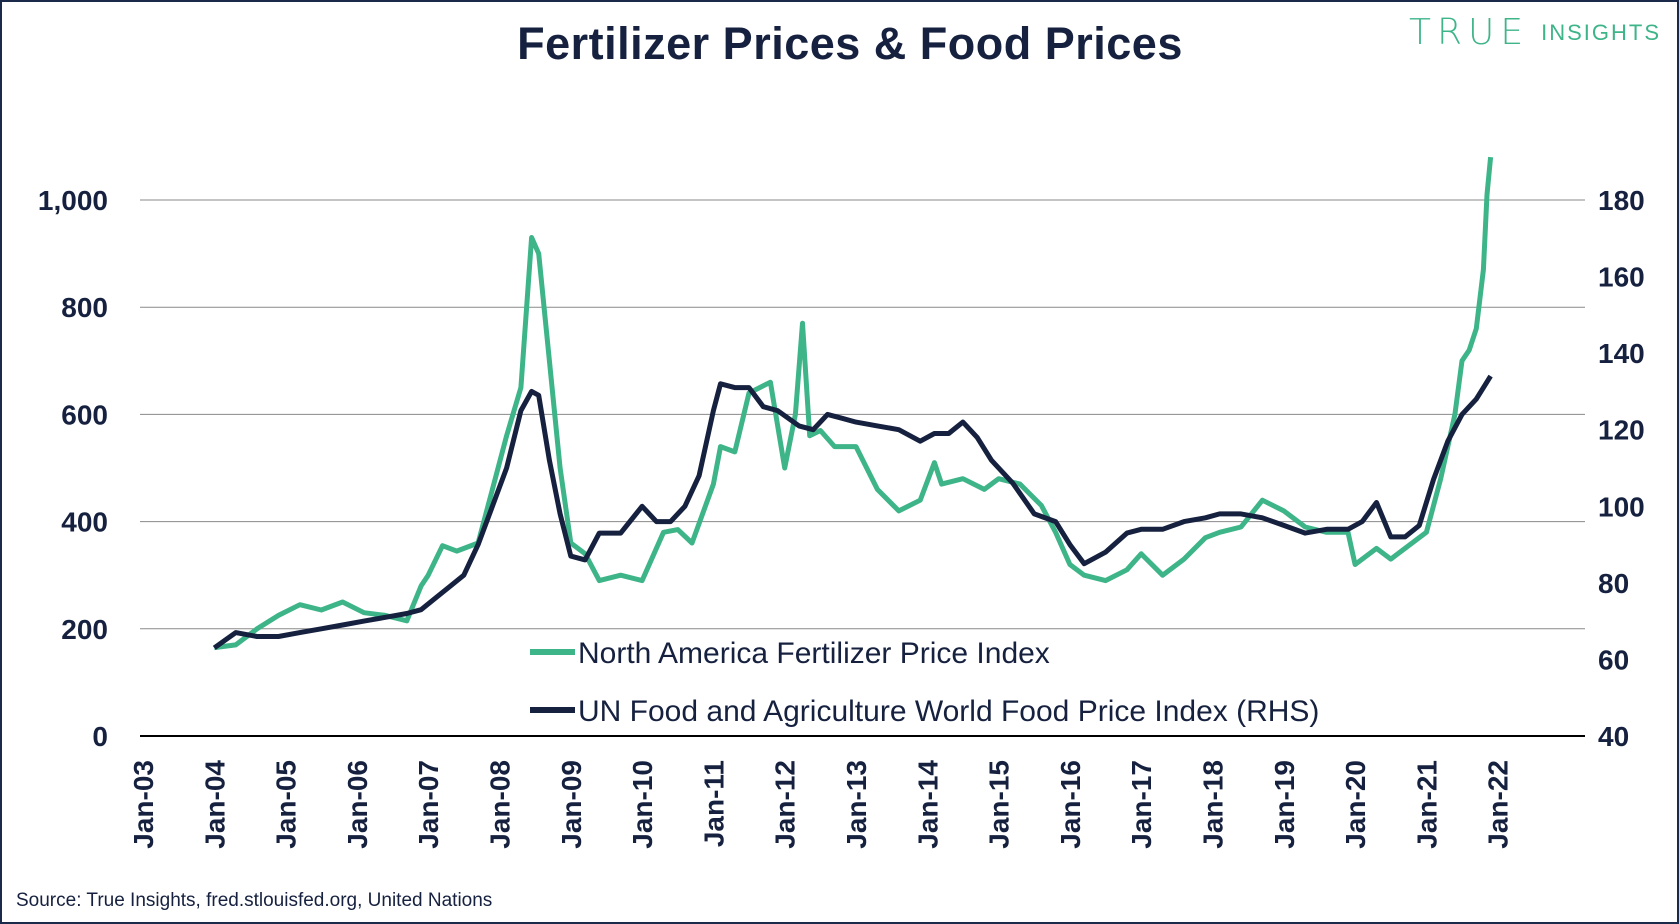 This screenshot has height=924, width=1679. Describe the element at coordinates (1070, 804) in the screenshot. I see `x-tick-label: Jan-16` at that location.